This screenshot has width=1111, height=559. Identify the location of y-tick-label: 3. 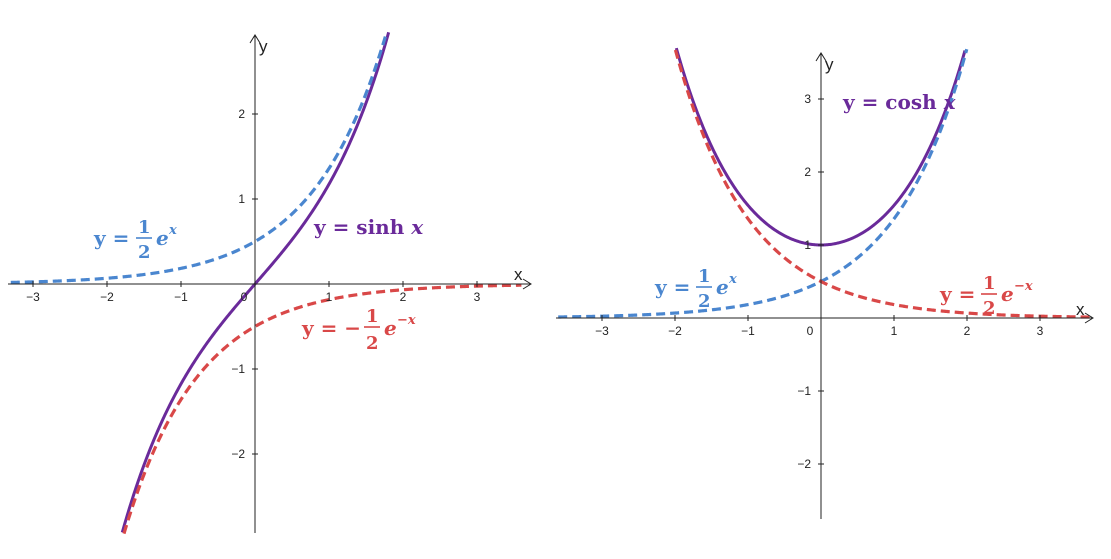
(807, 99).